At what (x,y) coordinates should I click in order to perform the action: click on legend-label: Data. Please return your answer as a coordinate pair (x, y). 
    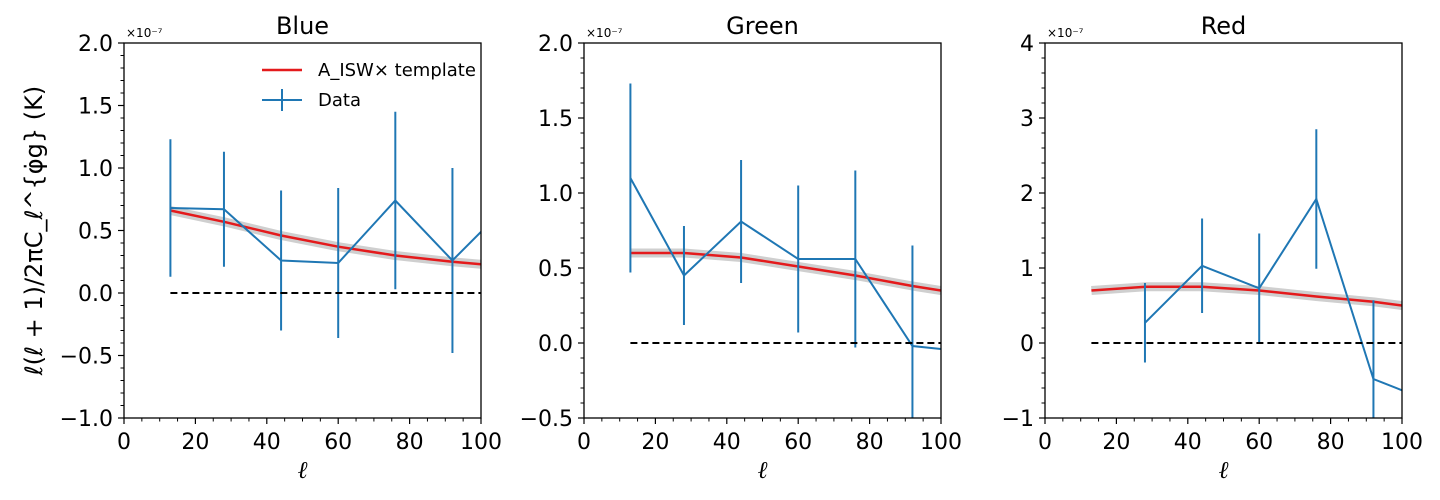
    Looking at the image, I should click on (339, 100).